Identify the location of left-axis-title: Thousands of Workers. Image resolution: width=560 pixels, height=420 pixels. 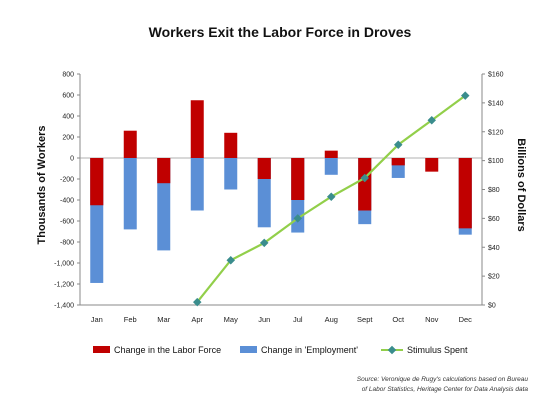
(42, 185).